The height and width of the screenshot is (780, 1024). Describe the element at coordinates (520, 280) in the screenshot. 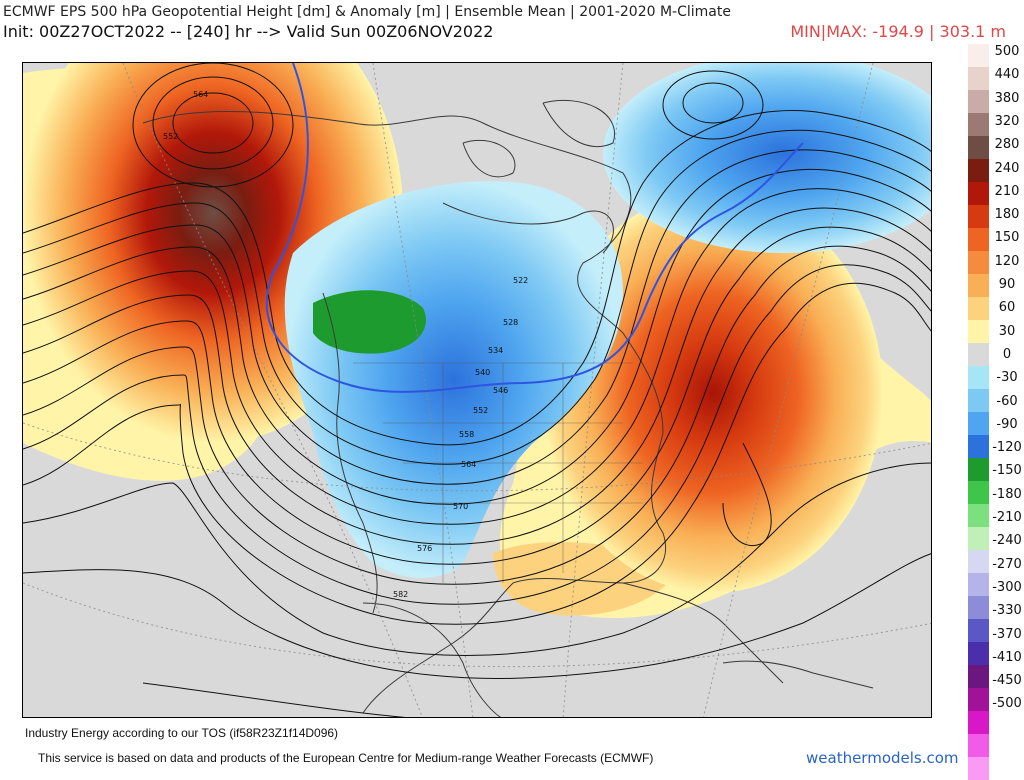

I see `contour-label: 522` at that location.